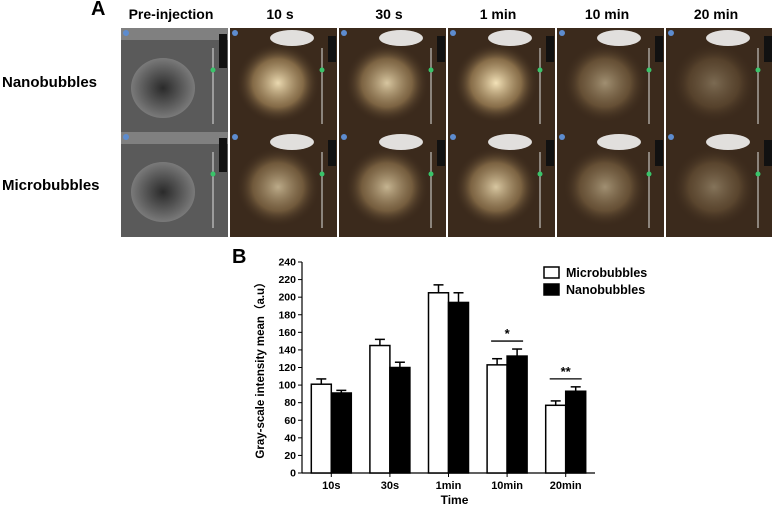 Image resolution: width=772 pixels, height=507 pixels. I want to click on column-label-10min: 10 min, so click(607, 14).